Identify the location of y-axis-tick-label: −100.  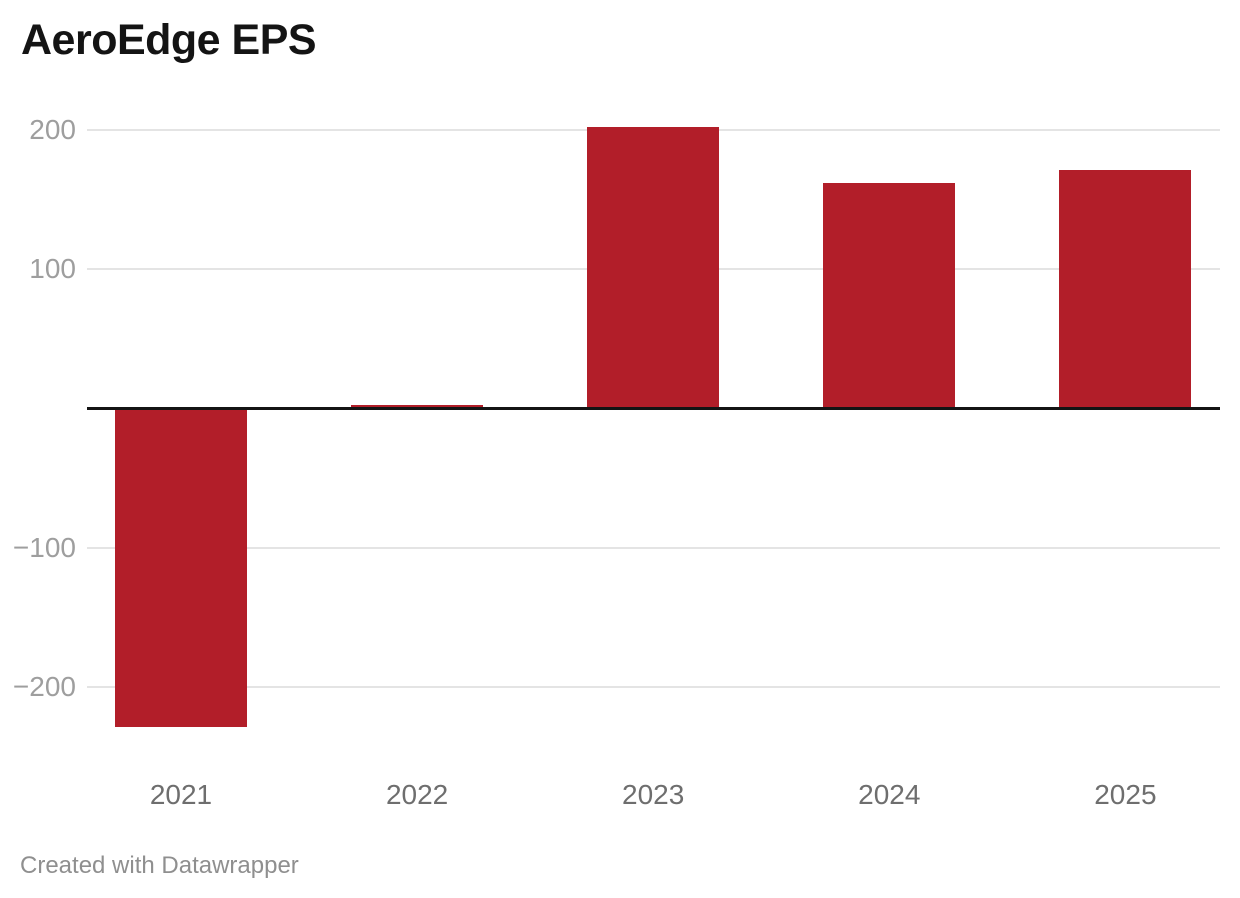
(44, 547).